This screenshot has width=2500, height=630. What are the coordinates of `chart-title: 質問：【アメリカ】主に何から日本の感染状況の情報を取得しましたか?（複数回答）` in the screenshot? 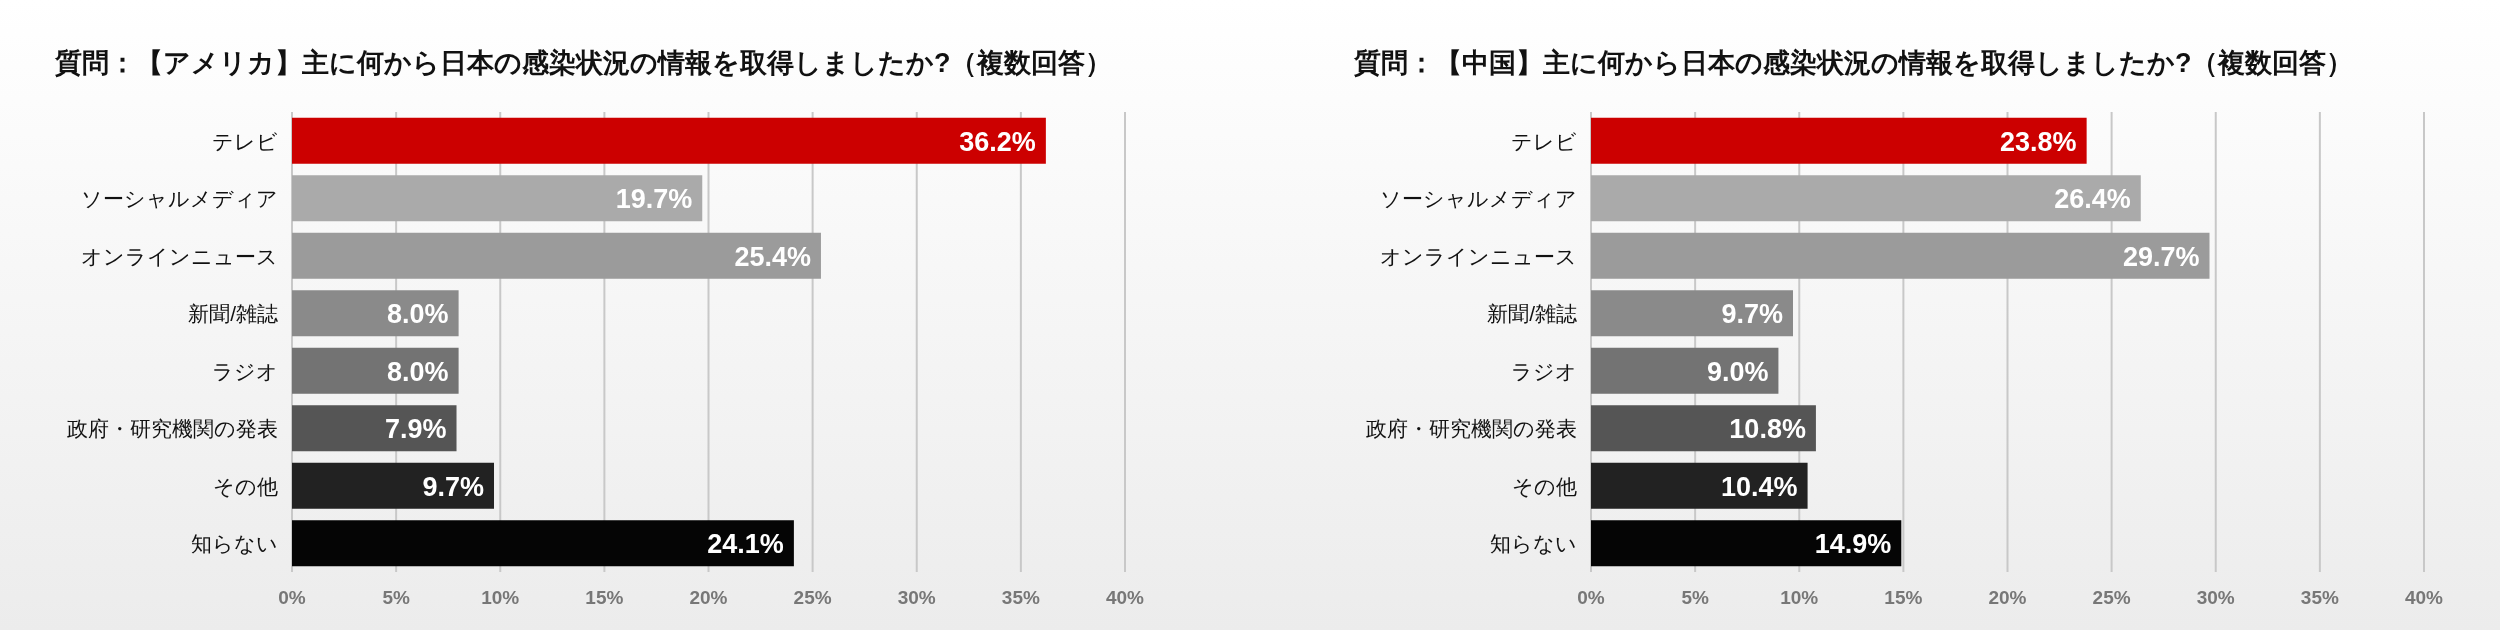 It's located at (583, 63).